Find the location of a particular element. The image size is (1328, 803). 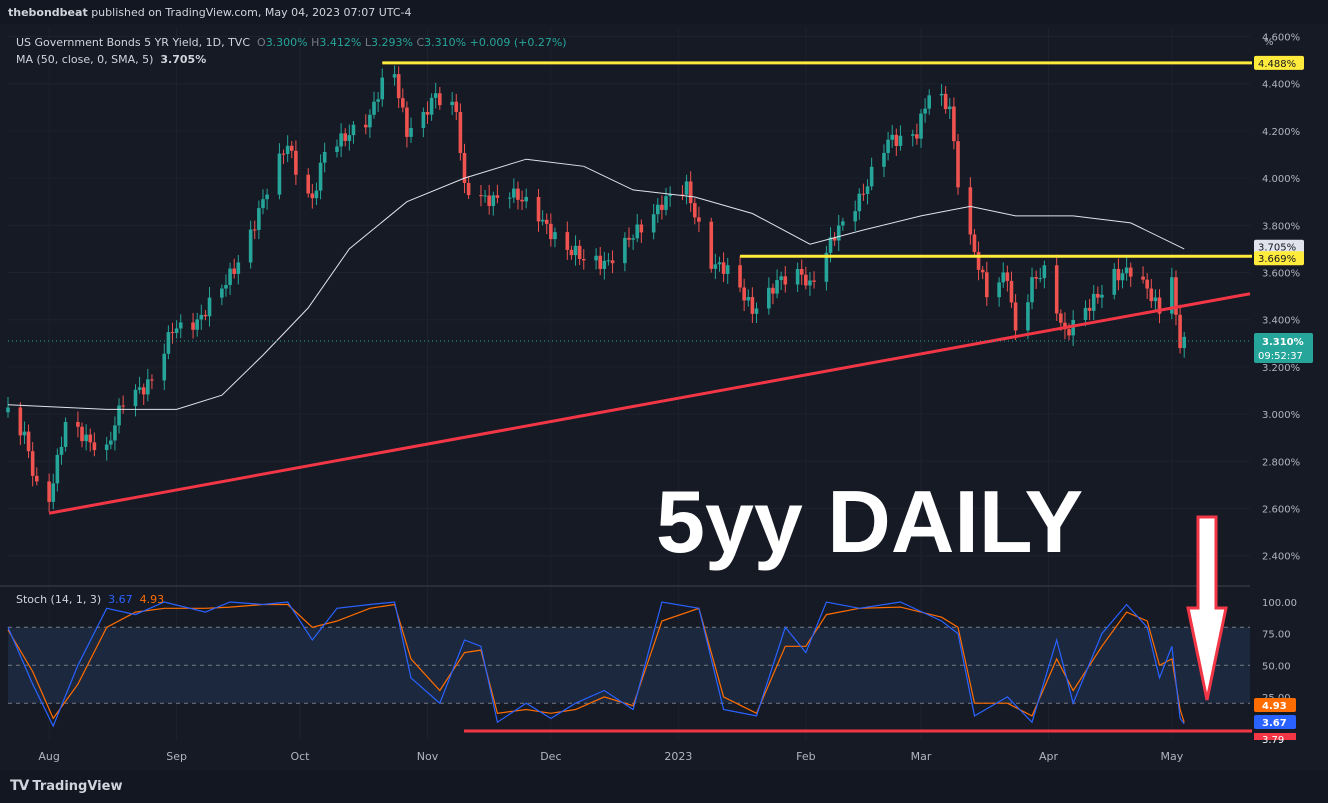

stoch-label: Stoch (14, 1, 3) is located at coordinates (59, 599).